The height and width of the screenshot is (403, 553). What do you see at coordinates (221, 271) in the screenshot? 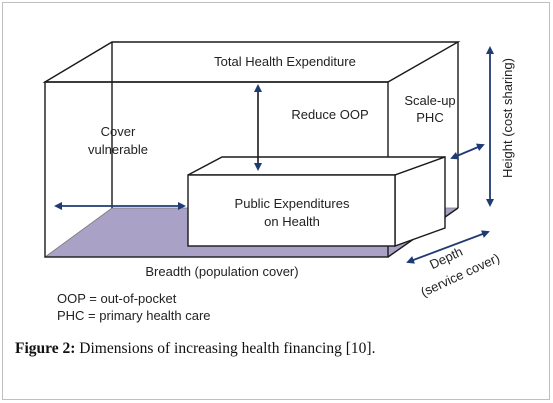
I see `breadth-label: Breadth (population cover)` at bounding box center [221, 271].